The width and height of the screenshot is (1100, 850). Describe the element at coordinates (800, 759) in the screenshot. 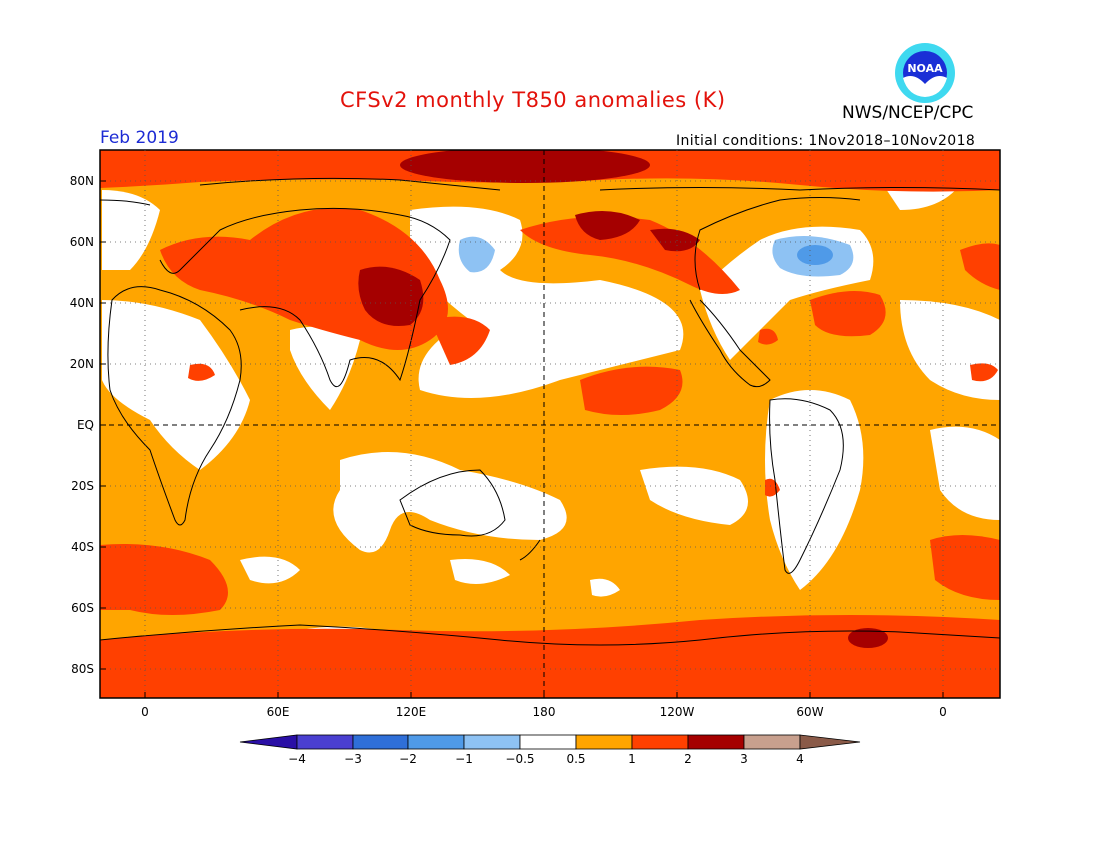

I see `colorbar-label-4: 4` at that location.